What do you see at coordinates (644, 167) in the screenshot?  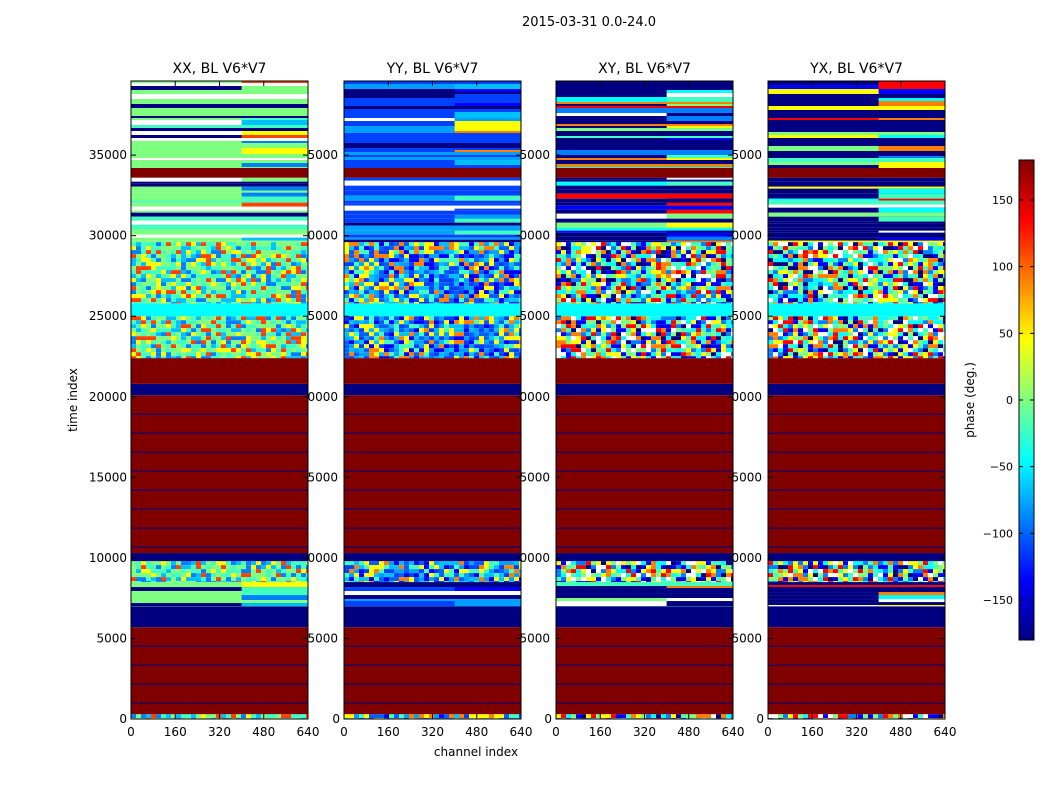 I see `heatmap-stripe` at bounding box center [644, 167].